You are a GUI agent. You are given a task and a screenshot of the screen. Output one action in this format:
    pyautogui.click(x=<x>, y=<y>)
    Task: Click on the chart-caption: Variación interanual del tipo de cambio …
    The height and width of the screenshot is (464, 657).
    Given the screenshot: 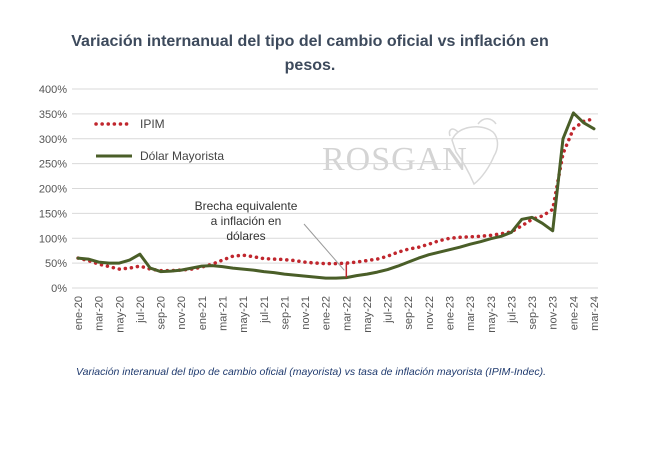 What is the action you would take?
    pyautogui.click(x=311, y=372)
    